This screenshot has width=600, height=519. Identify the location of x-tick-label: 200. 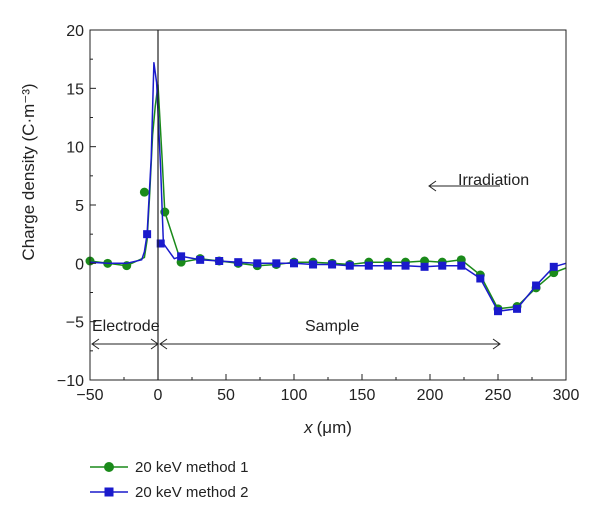
(430, 395).